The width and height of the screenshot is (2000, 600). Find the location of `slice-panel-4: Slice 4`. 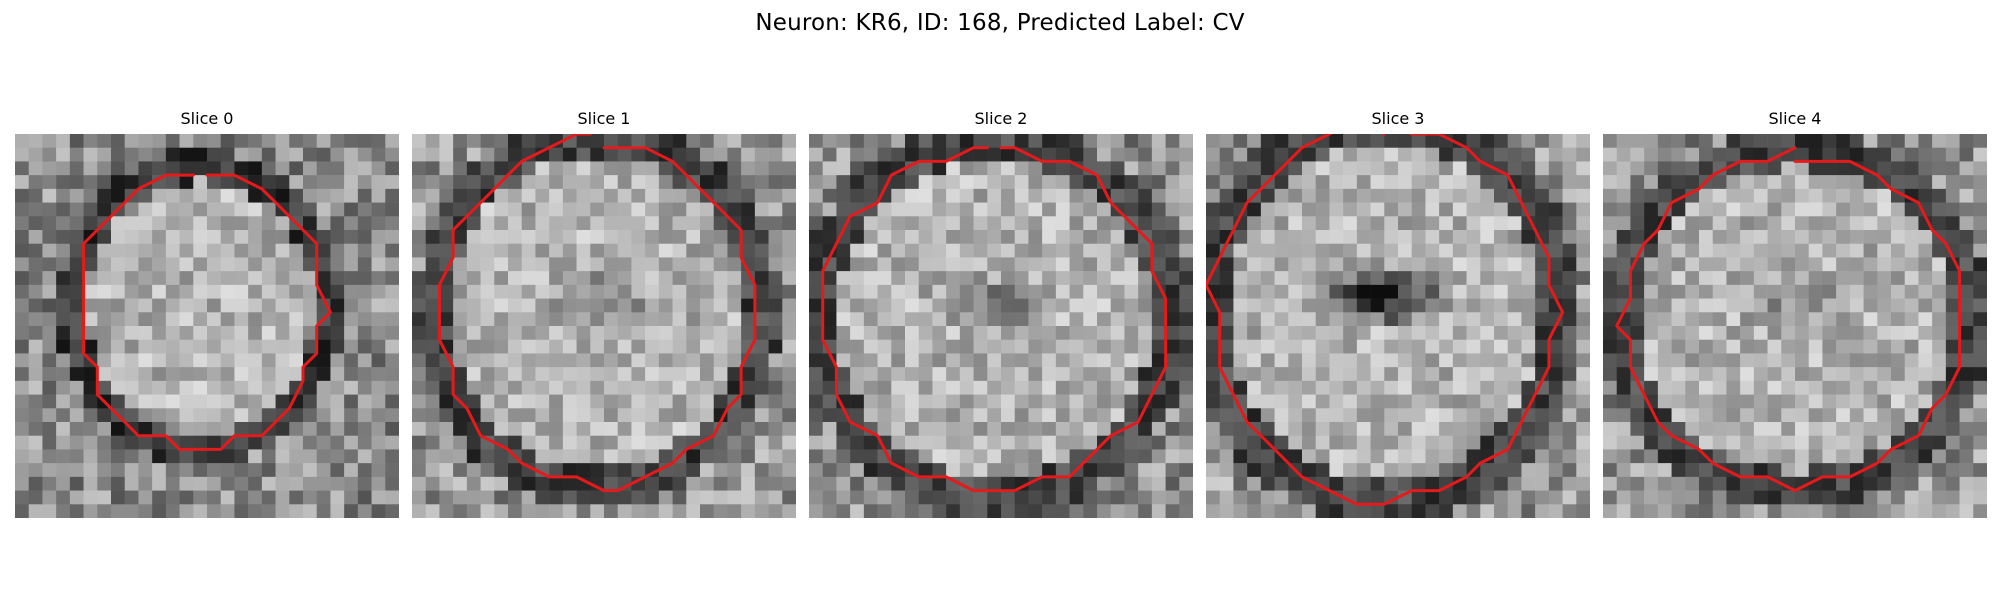

slice-panel-4: Slice 4 is located at coordinates (1795, 314).